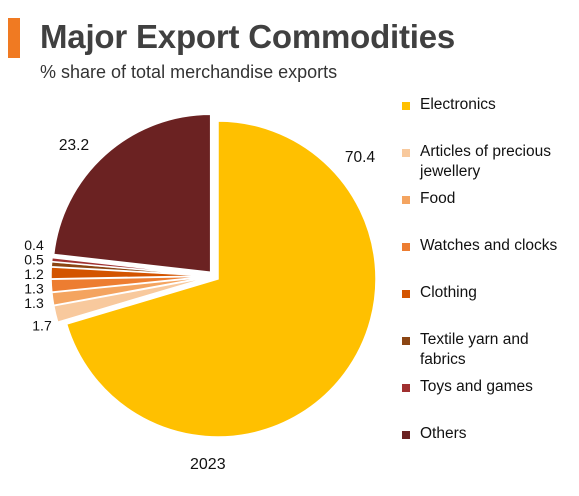 The image size is (579, 496). I want to click on legend-label: Electronics, so click(458, 104).